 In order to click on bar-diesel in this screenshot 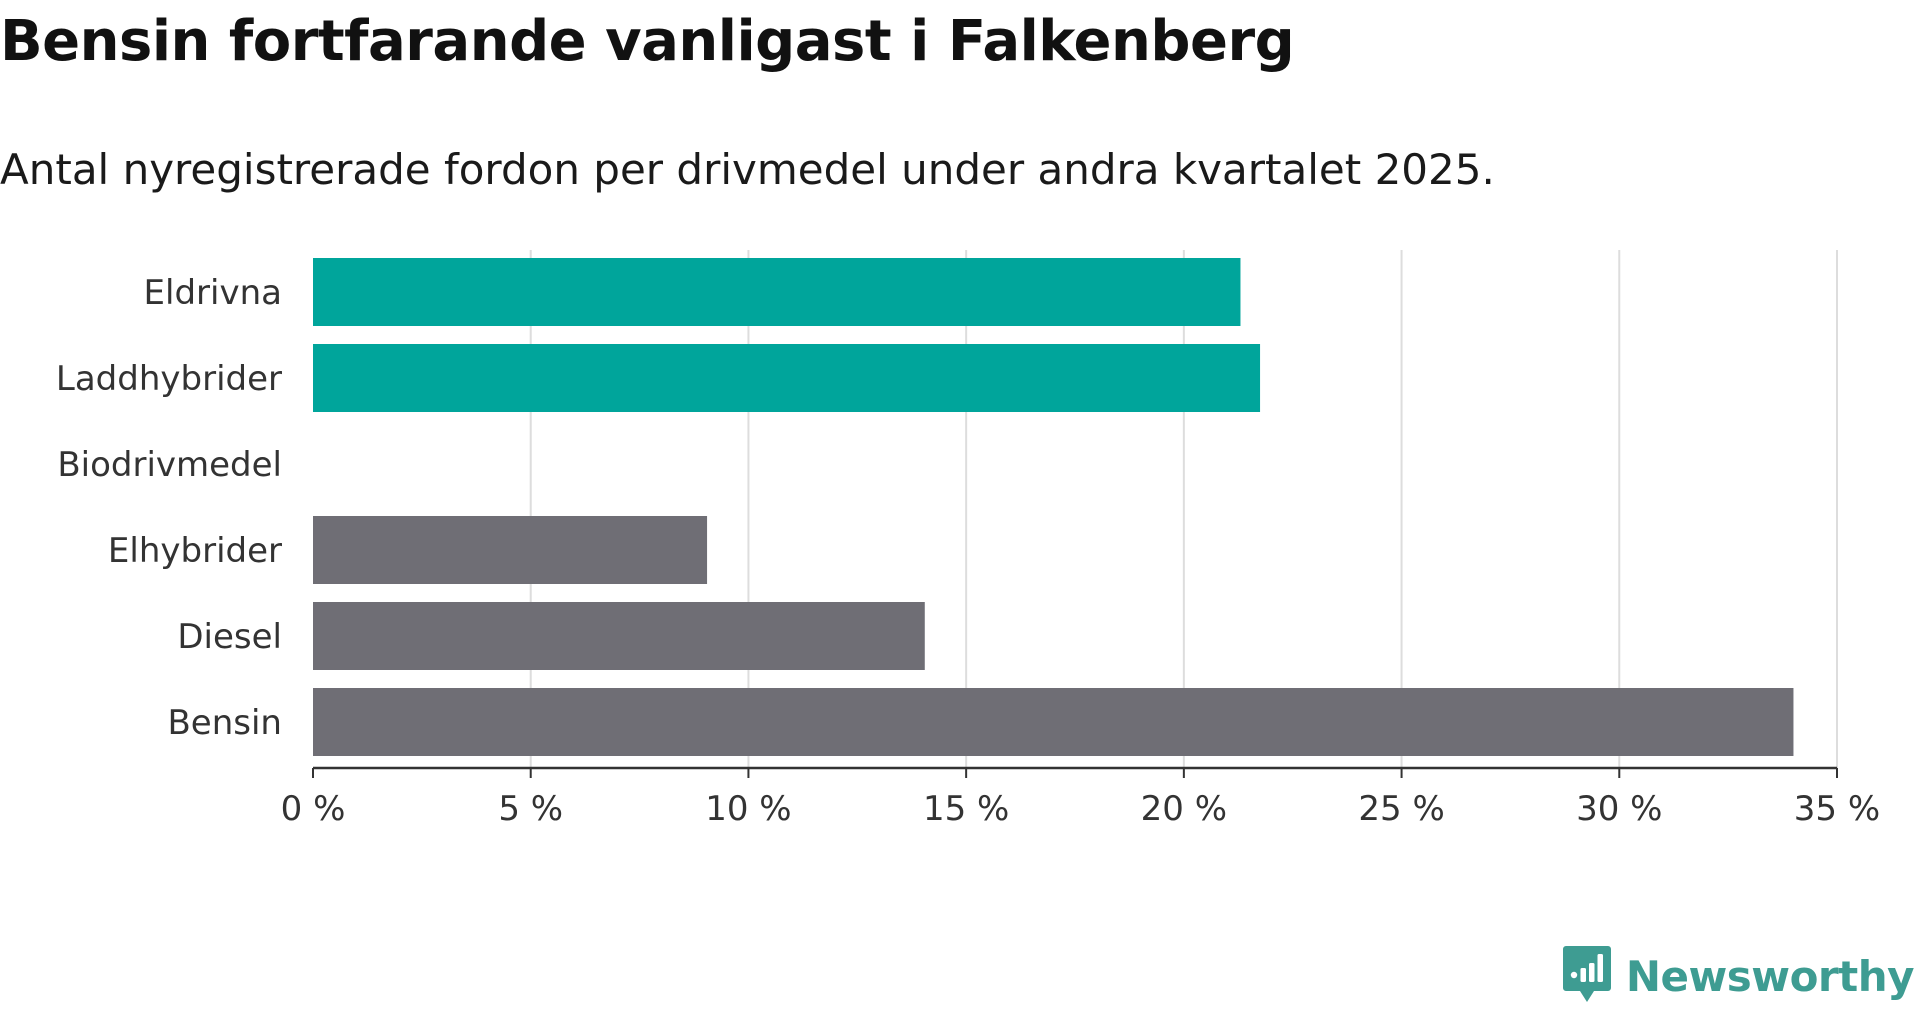, I will do `click(619, 636)`.